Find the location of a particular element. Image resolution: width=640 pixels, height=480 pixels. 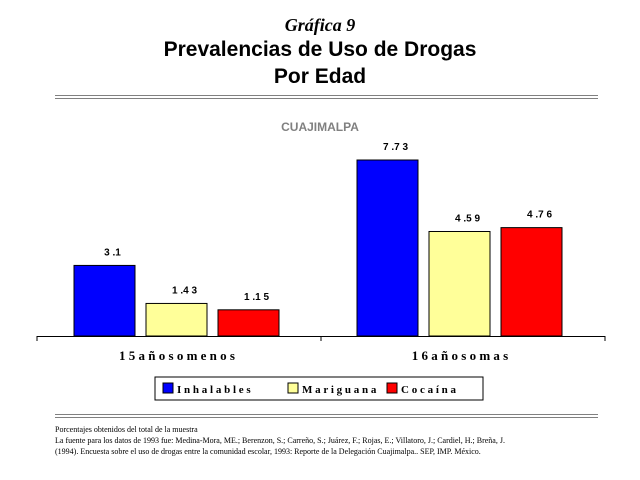

chart-supertitle: Gráfica 9 is located at coordinates (320, 25).